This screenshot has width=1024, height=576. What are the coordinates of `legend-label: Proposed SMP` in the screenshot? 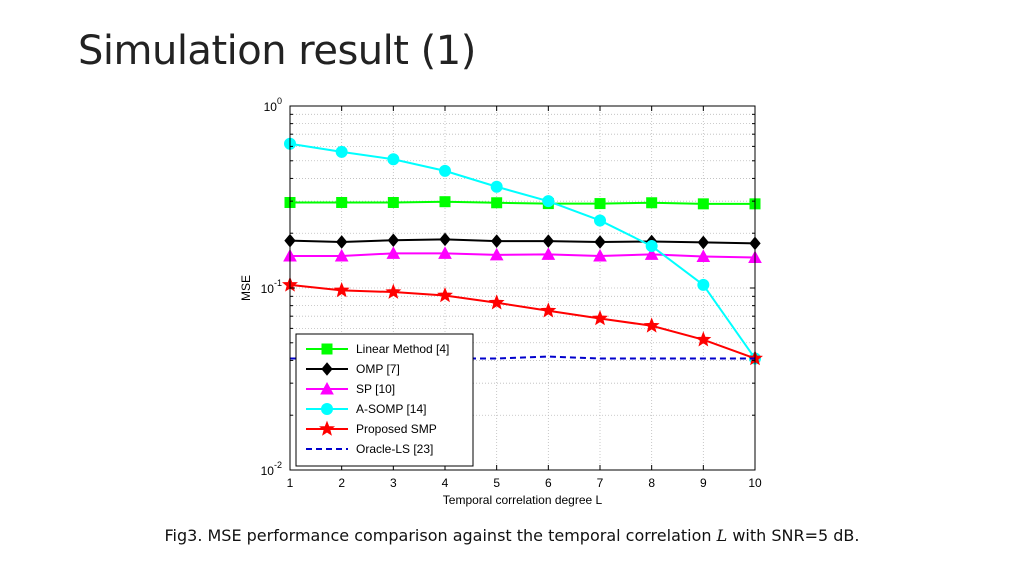 It's located at (396, 429).